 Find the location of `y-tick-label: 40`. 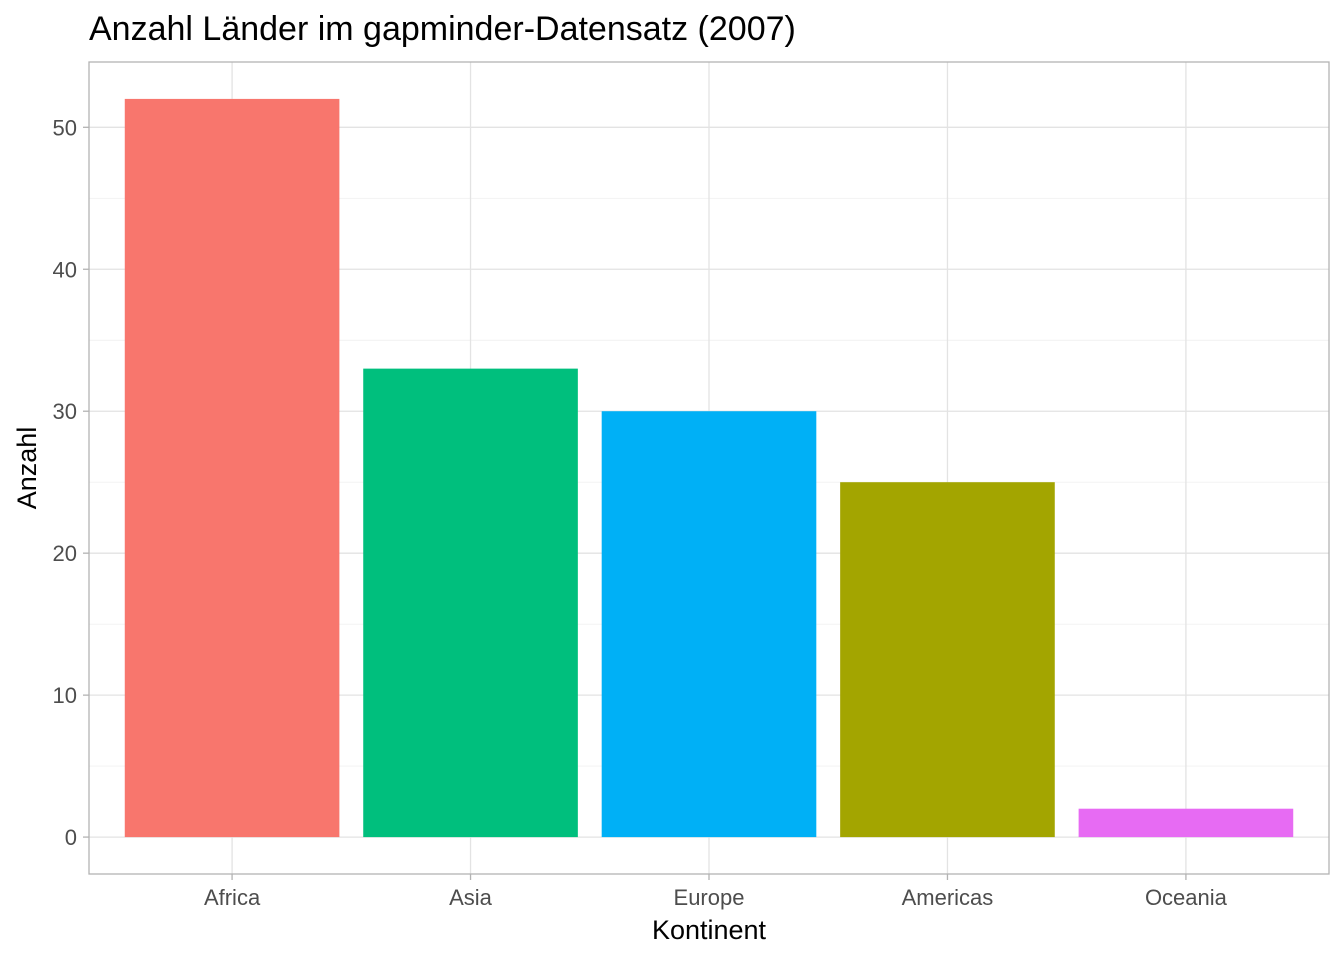

y-tick-label: 40 is located at coordinates (65, 269).